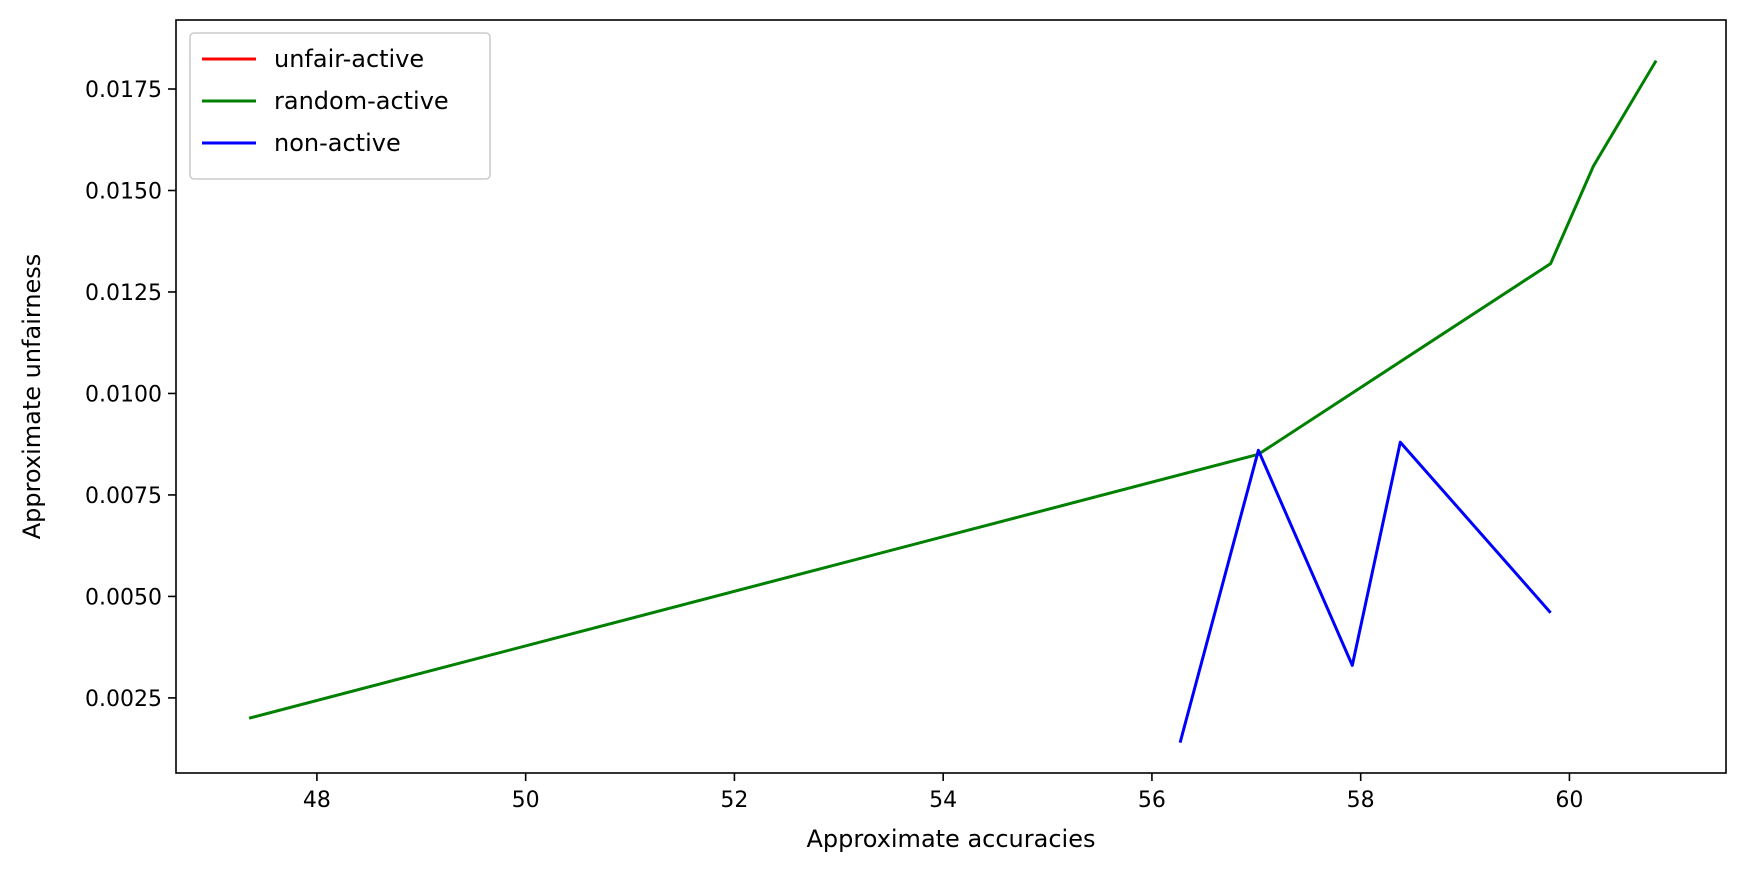 The image size is (1746, 881). Describe the element at coordinates (361, 101) in the screenshot. I see `legend-label: random-active` at that location.